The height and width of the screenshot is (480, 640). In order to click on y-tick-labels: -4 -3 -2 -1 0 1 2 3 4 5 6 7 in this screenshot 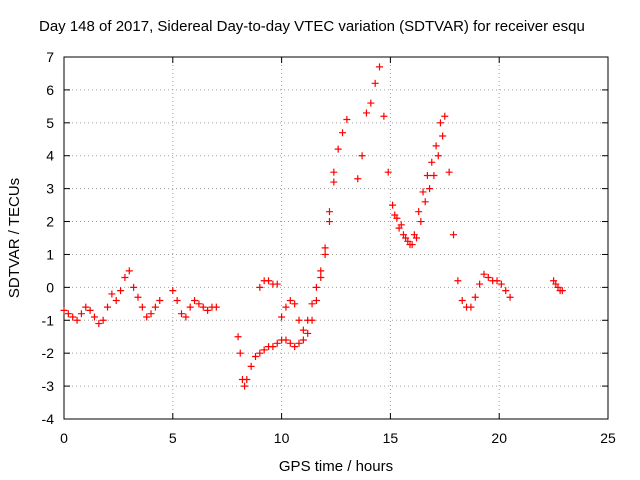, I will do `click(48, 238)`.